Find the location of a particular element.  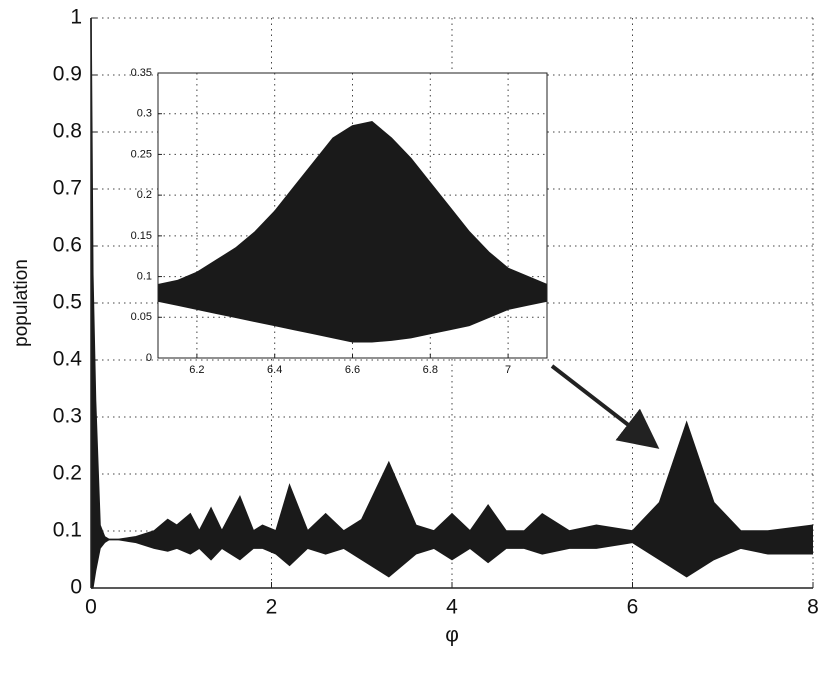

y-tick-label: 0.4 is located at coordinates (68, 359).